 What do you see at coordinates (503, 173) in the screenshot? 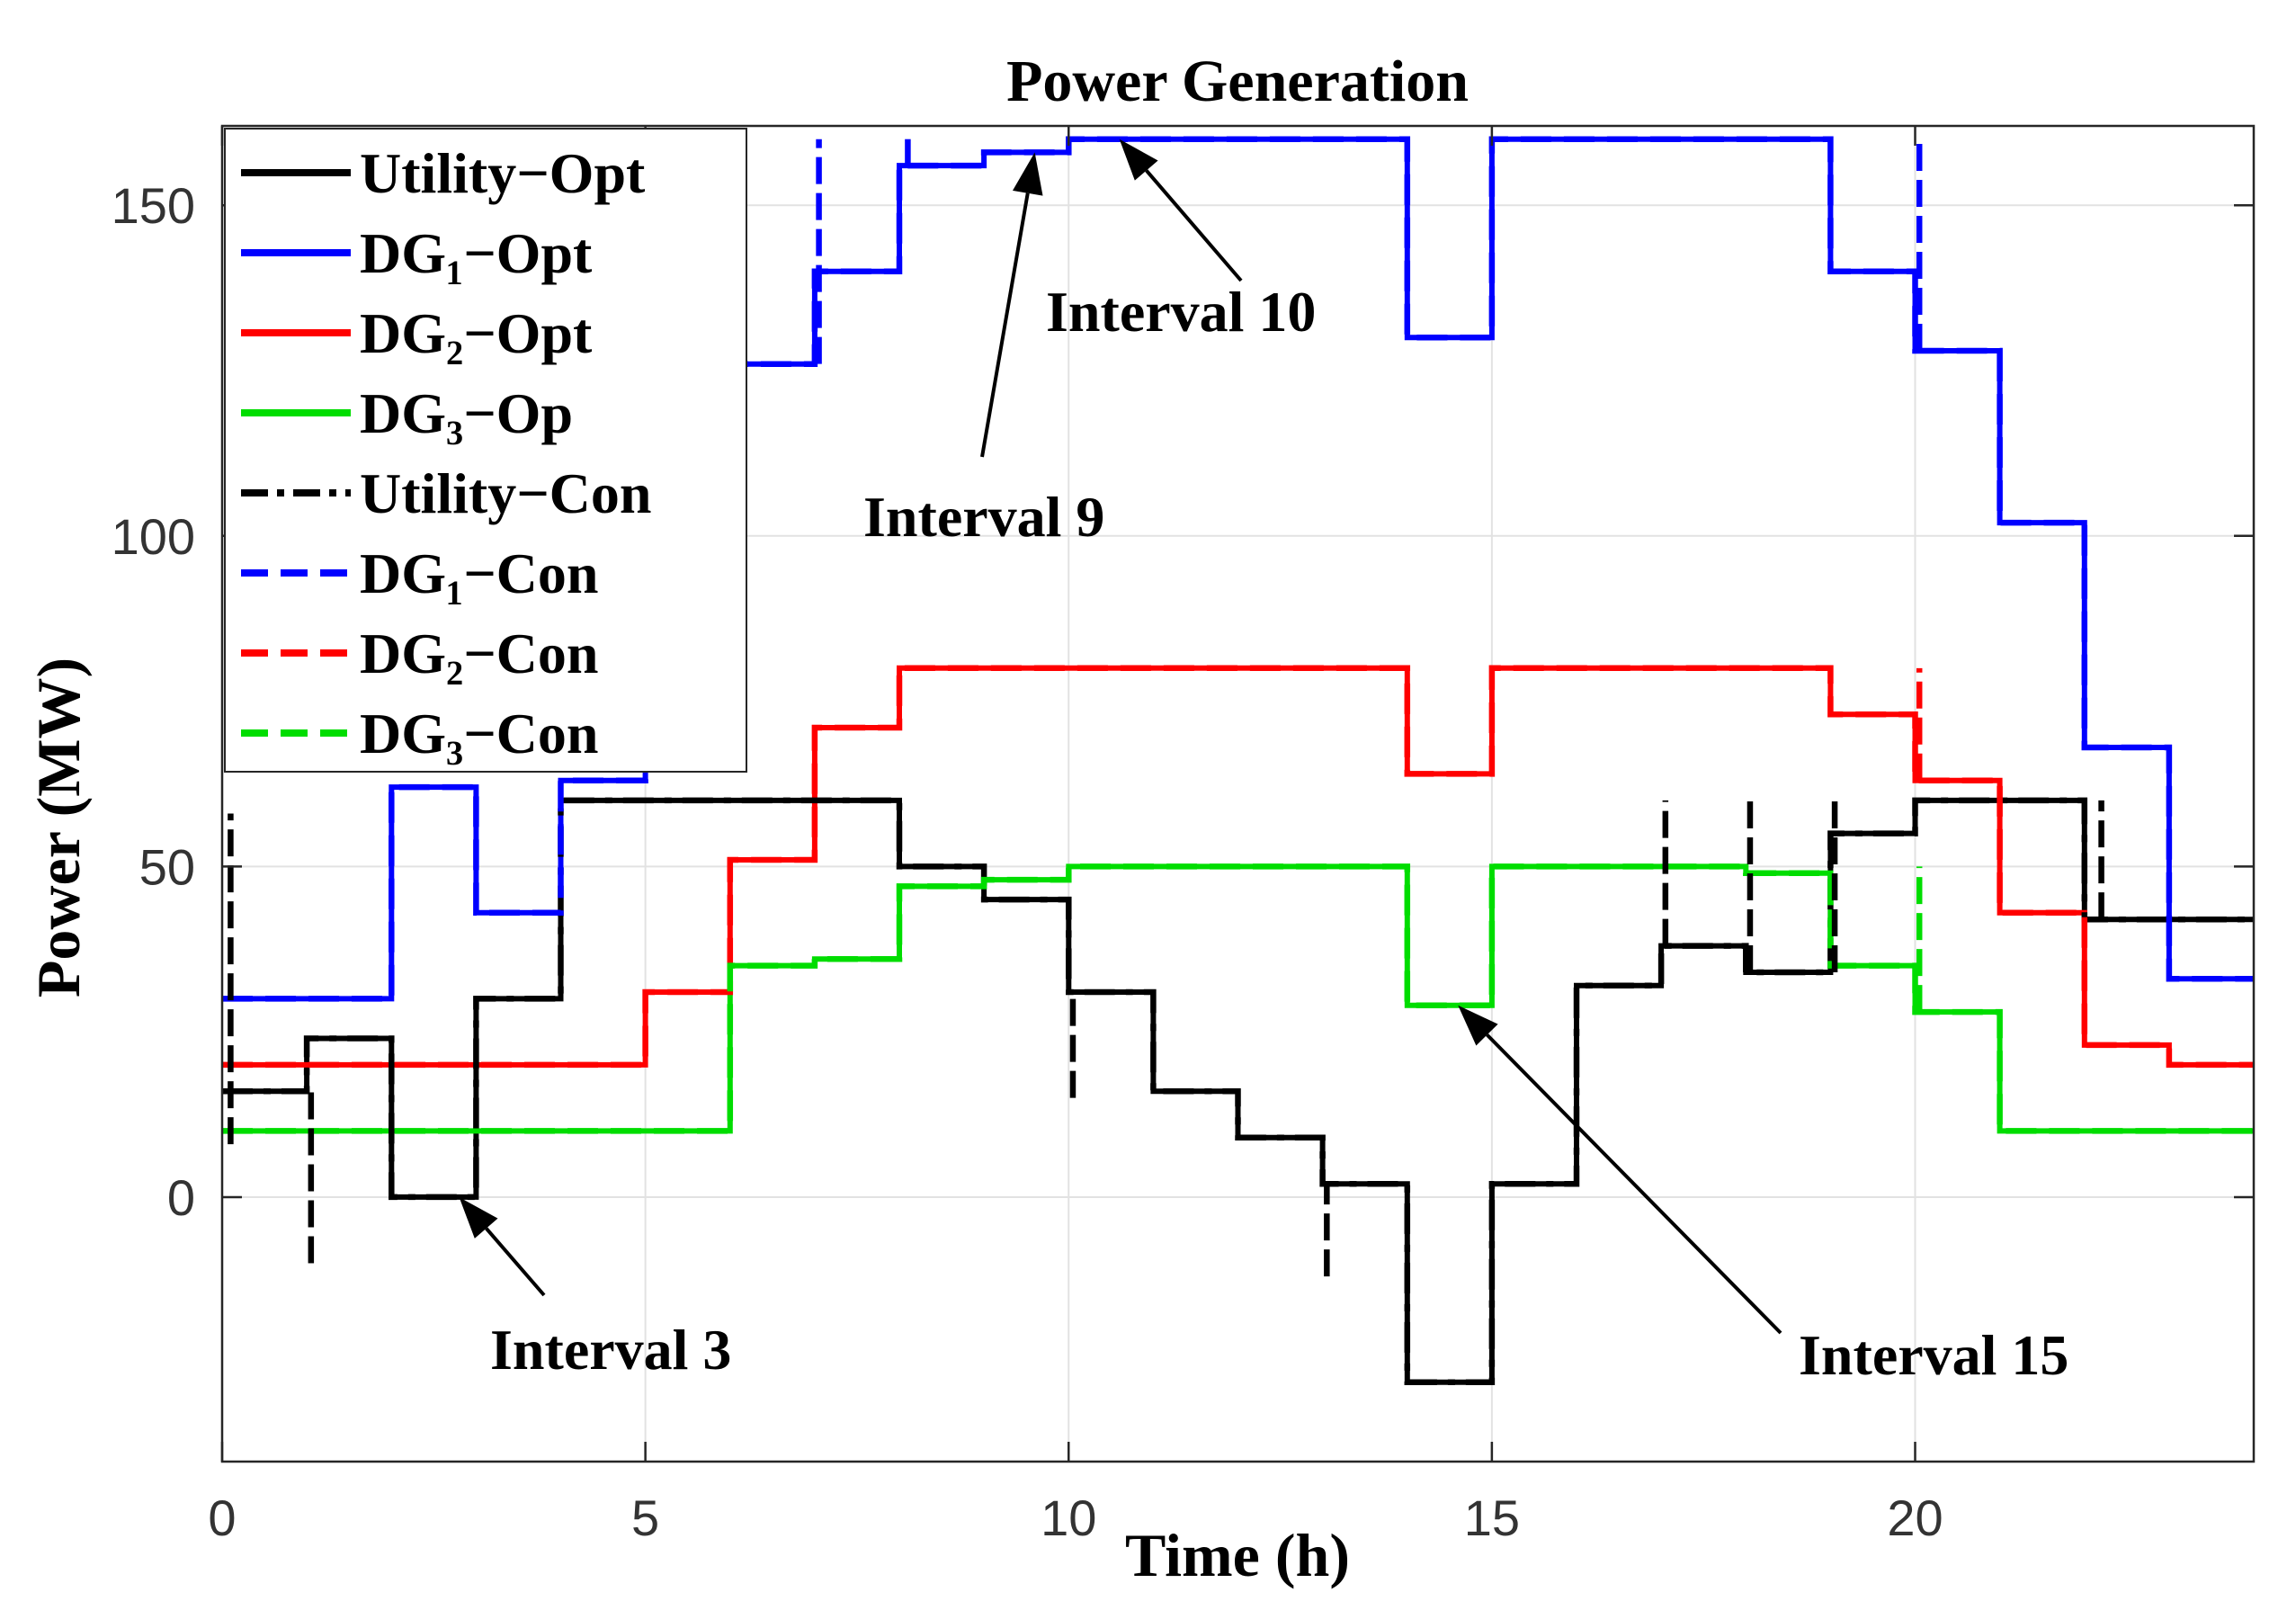
I see `legend-label: Utility−Opt` at bounding box center [503, 173].